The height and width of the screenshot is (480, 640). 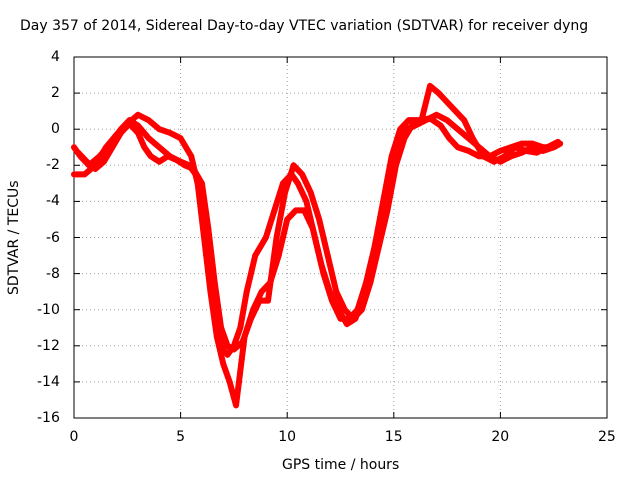 What do you see at coordinates (55, 57) in the screenshot?
I see `y-tick-label: 4` at bounding box center [55, 57].